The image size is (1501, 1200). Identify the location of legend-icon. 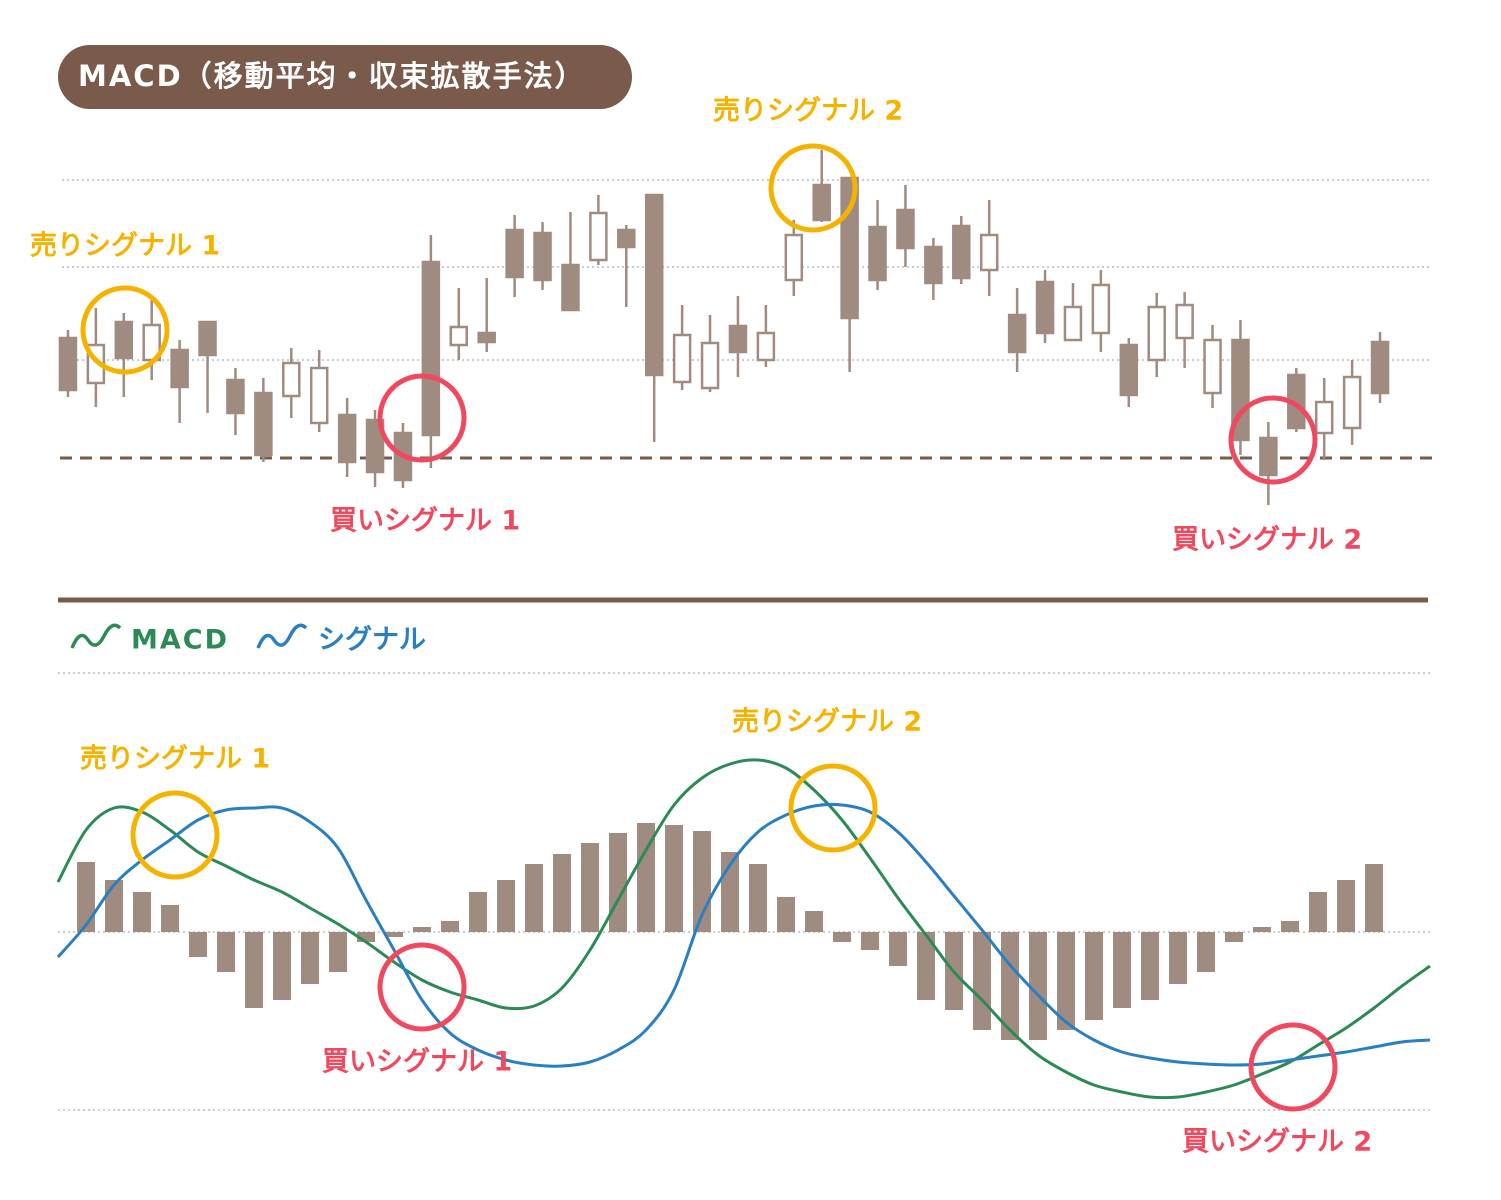
(282, 636).